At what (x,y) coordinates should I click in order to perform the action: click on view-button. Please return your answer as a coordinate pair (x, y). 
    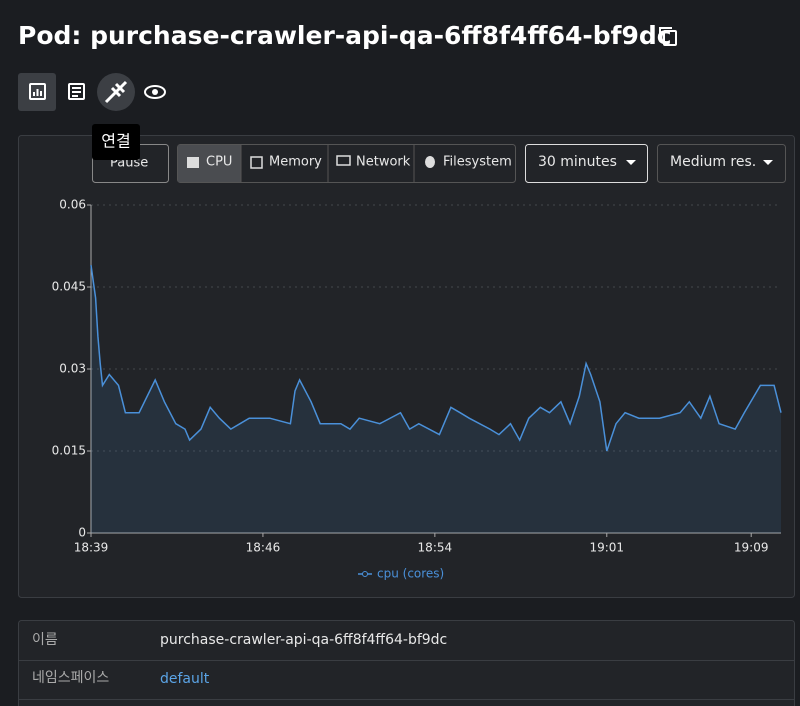
    Looking at the image, I should click on (155, 92).